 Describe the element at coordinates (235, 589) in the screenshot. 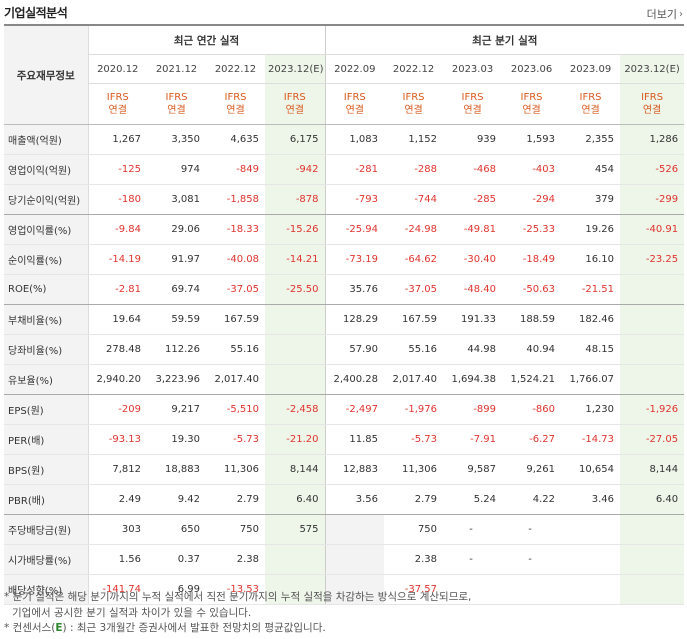

I see `table-cell: -13.53` at that location.